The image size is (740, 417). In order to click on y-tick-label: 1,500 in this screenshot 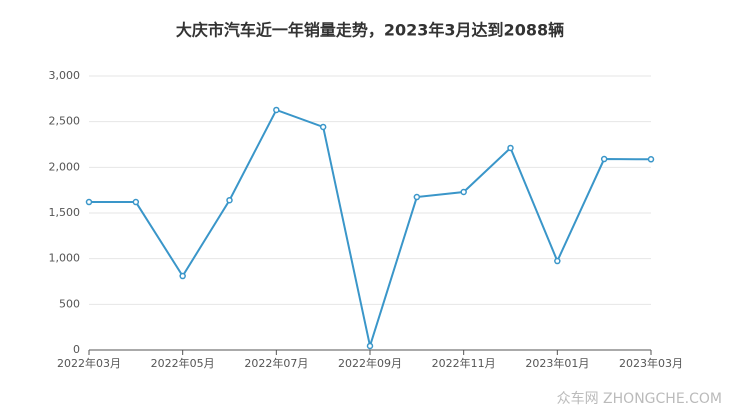, I will do `click(65, 212)`.